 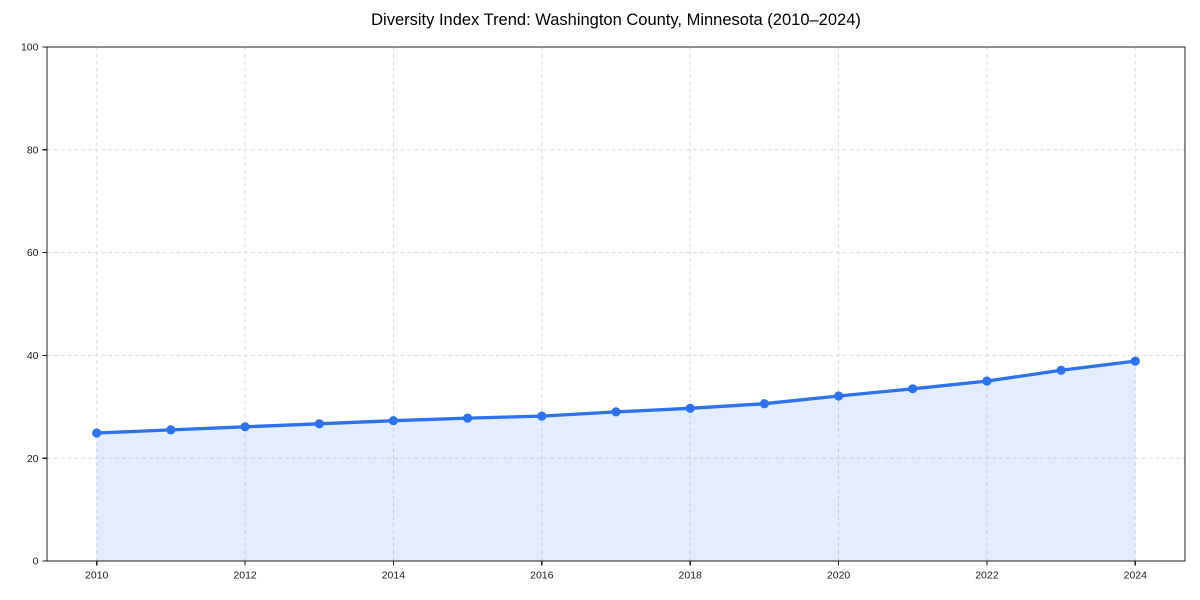 What do you see at coordinates (33, 356) in the screenshot?
I see `y-tick-label: 40` at bounding box center [33, 356].